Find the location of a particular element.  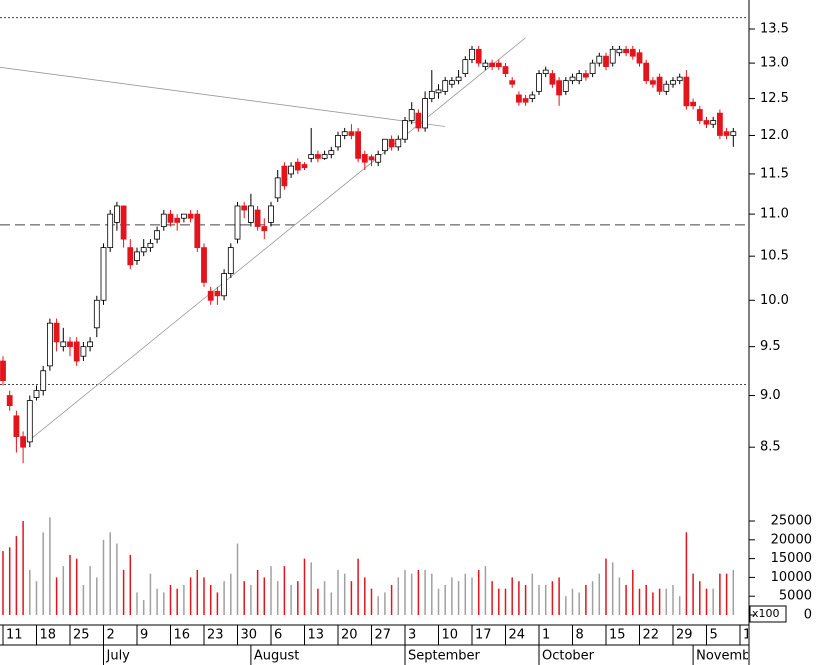

x-tick-label: 2 is located at coordinates (111, 635).